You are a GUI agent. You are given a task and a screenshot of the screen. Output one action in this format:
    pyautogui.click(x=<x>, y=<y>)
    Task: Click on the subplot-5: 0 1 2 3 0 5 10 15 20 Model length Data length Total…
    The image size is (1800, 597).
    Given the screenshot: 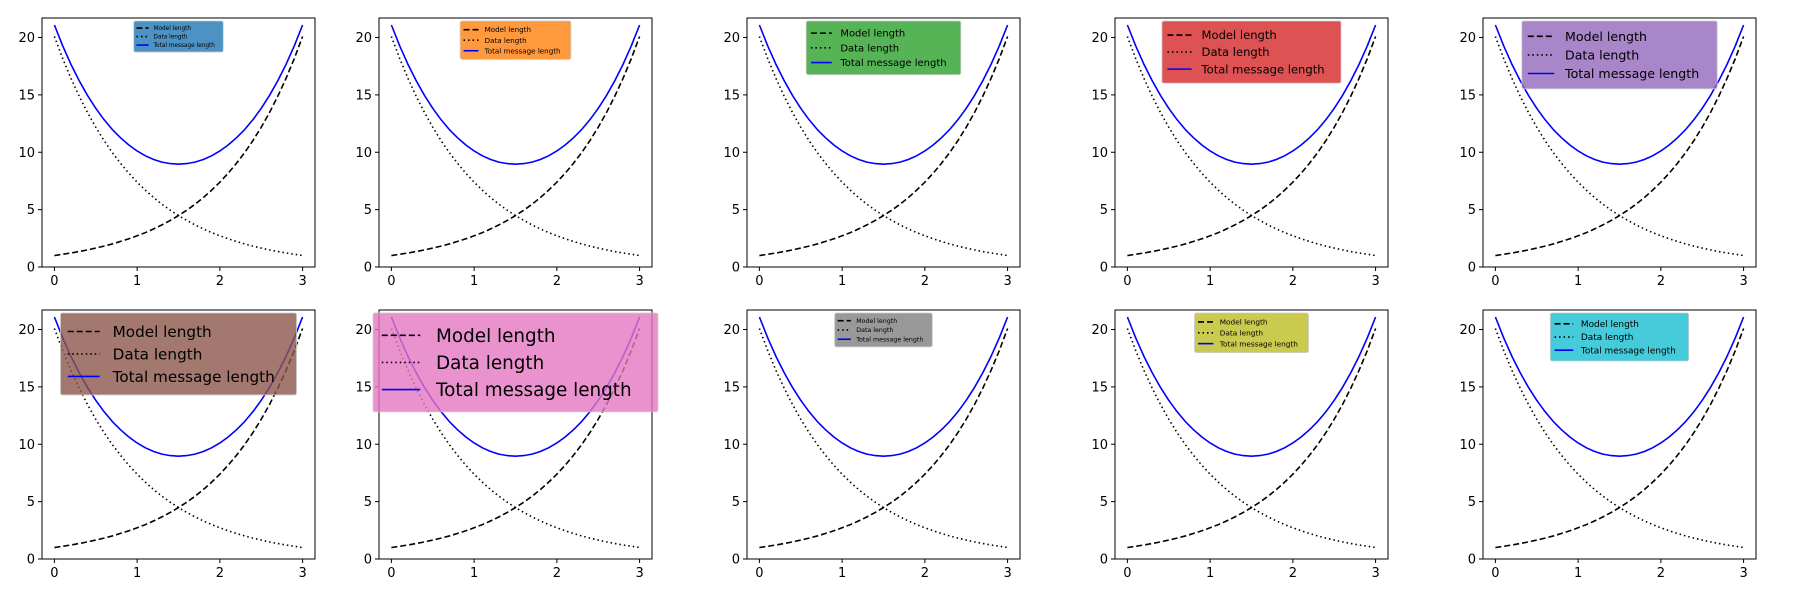 What is the action you would take?
    pyautogui.click(x=1608, y=153)
    